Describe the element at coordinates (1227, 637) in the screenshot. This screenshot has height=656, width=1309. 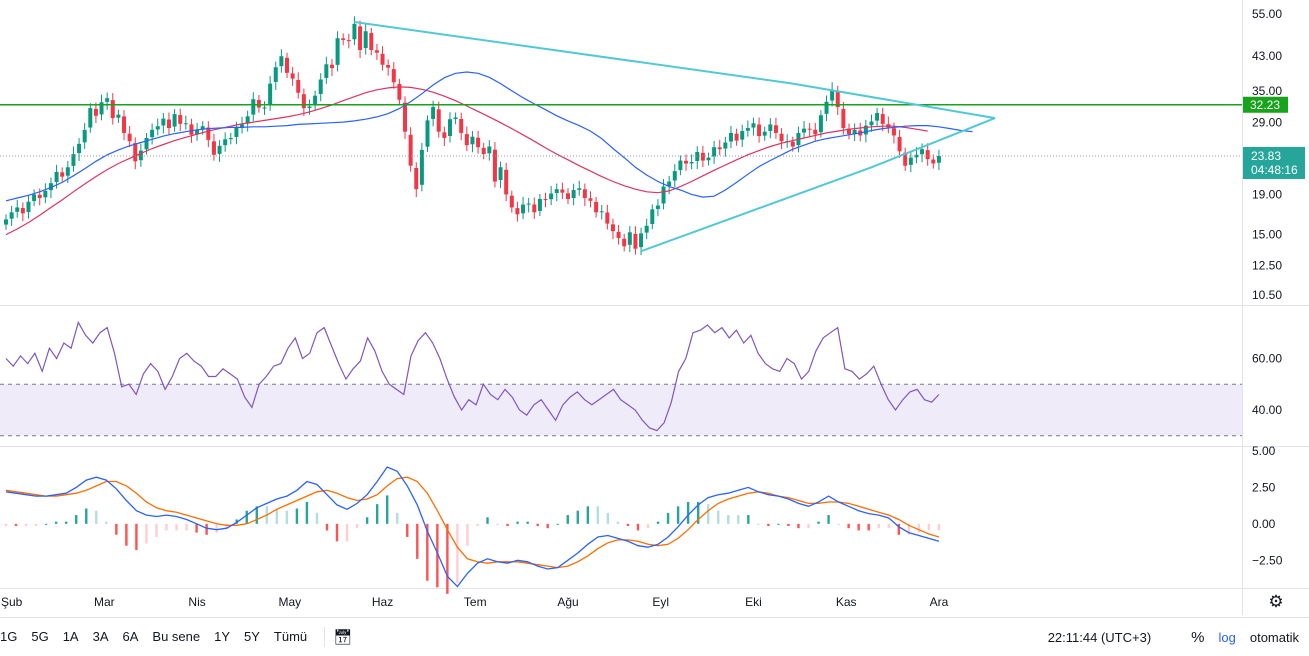
I see `log-toggle: log` at that location.